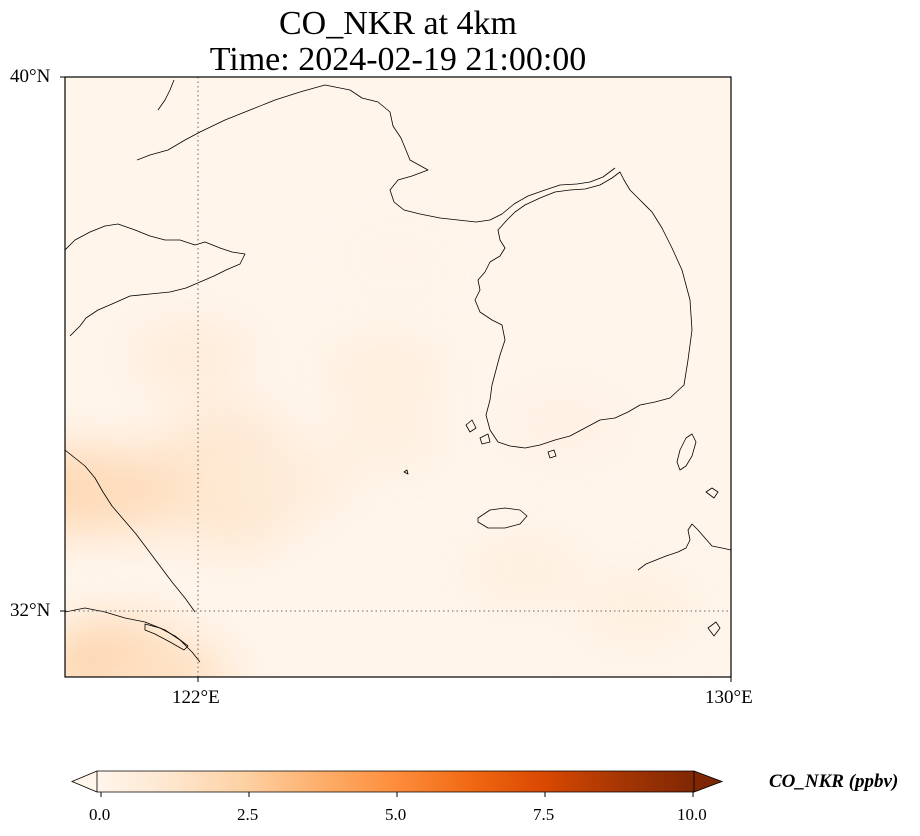 The image size is (920, 836). I want to click on colorbar-label-7-5: 7.5, so click(544, 814).